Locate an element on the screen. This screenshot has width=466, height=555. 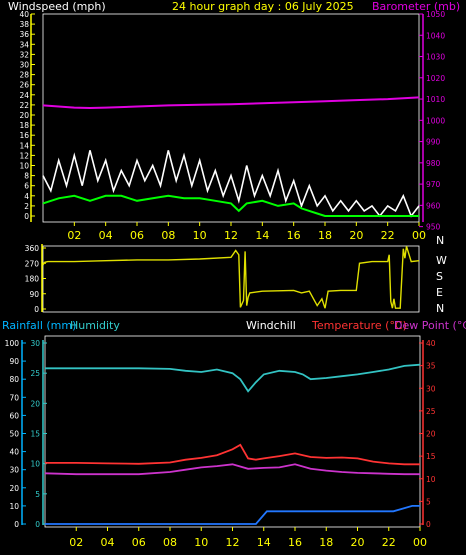
compass-label: S is located at coordinates (439, 276).